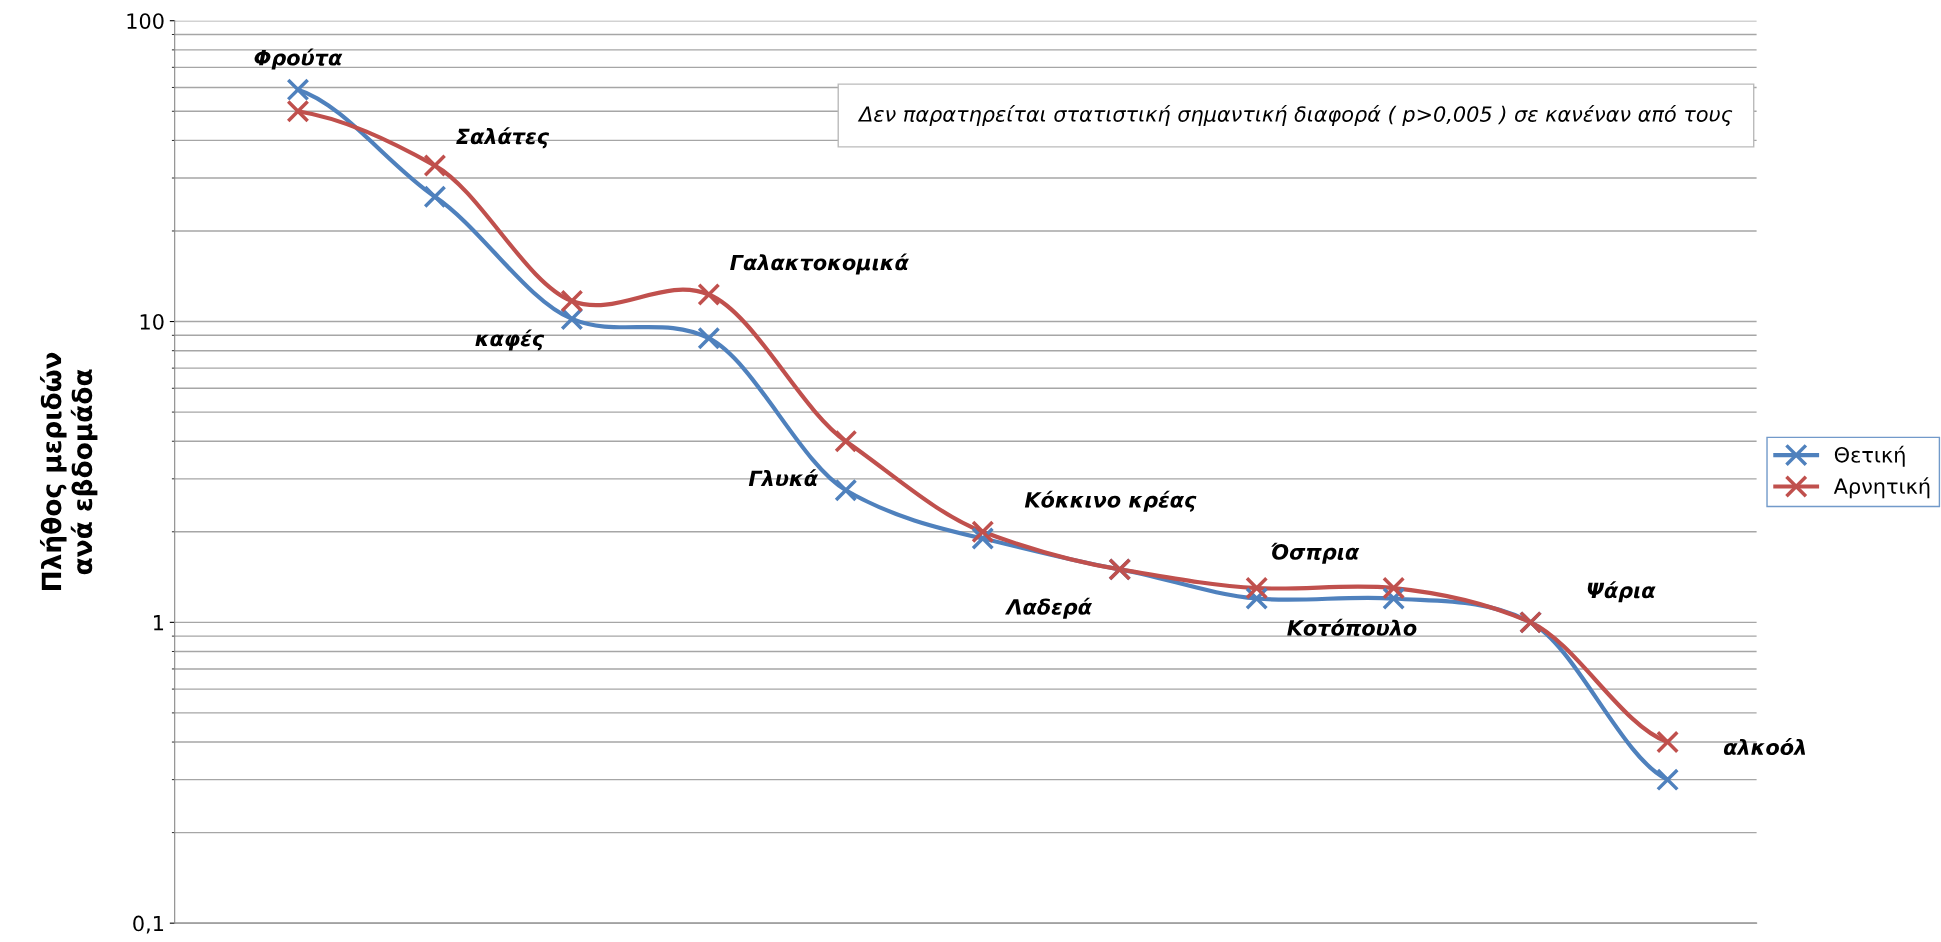 This screenshot has width=1941, height=942. I want to click on annotation: Κόκκινο κρέας, so click(1110, 501).